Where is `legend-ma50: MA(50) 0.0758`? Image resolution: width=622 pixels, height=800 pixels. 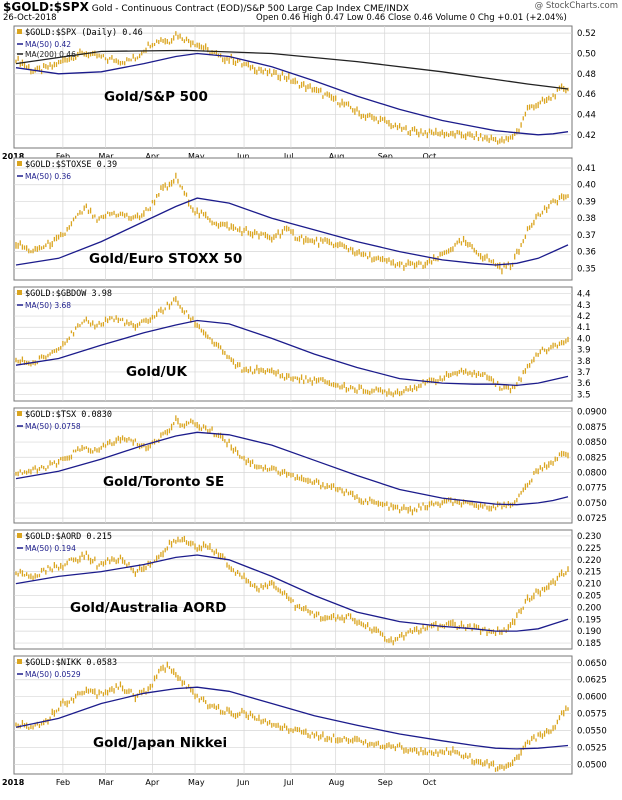 legend-ma50: MA(50) 0.0758 is located at coordinates (53, 426).